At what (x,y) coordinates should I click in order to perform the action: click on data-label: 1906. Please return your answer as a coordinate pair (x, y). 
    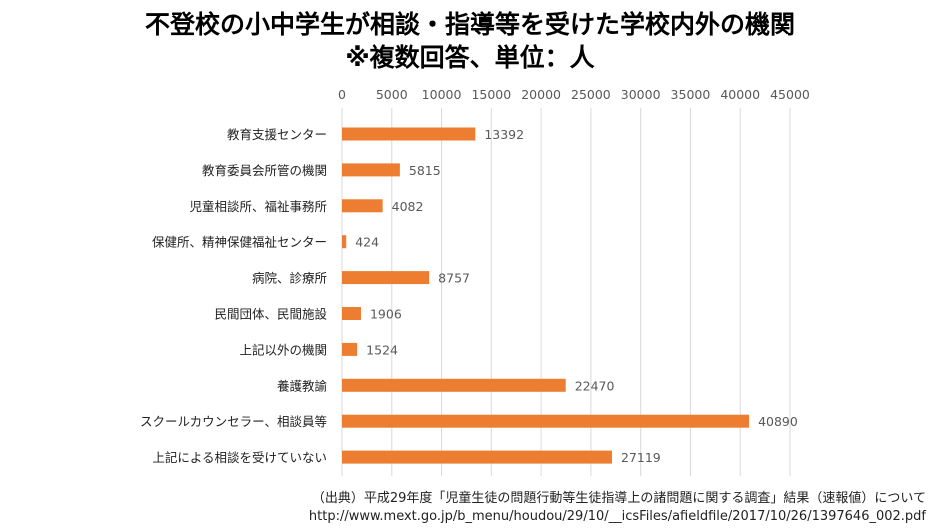
    Looking at the image, I should click on (386, 314).